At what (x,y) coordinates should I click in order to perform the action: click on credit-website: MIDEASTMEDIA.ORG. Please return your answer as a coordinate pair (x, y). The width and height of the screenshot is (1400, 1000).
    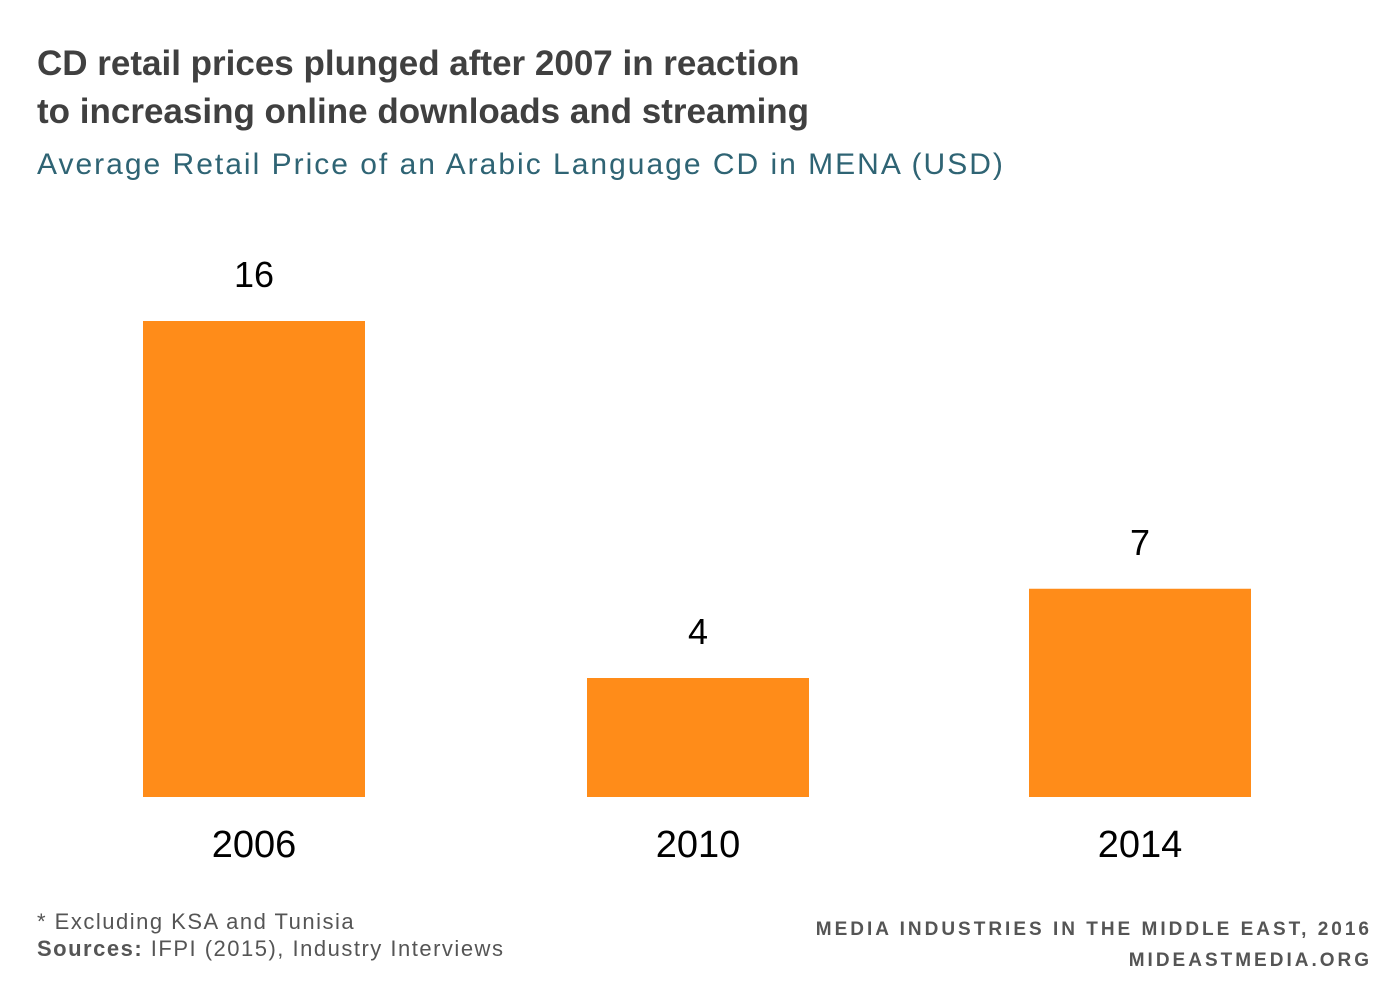
    Looking at the image, I should click on (1250, 960).